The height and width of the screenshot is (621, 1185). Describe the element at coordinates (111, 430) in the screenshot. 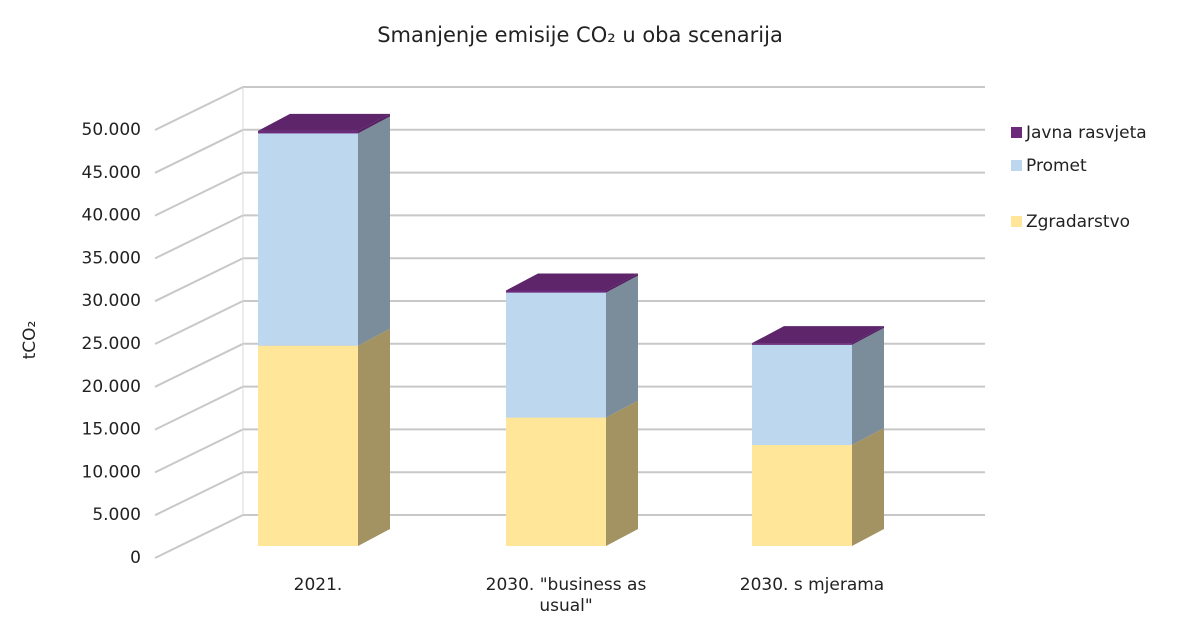

I see `y-tick-label: 15.000` at that location.